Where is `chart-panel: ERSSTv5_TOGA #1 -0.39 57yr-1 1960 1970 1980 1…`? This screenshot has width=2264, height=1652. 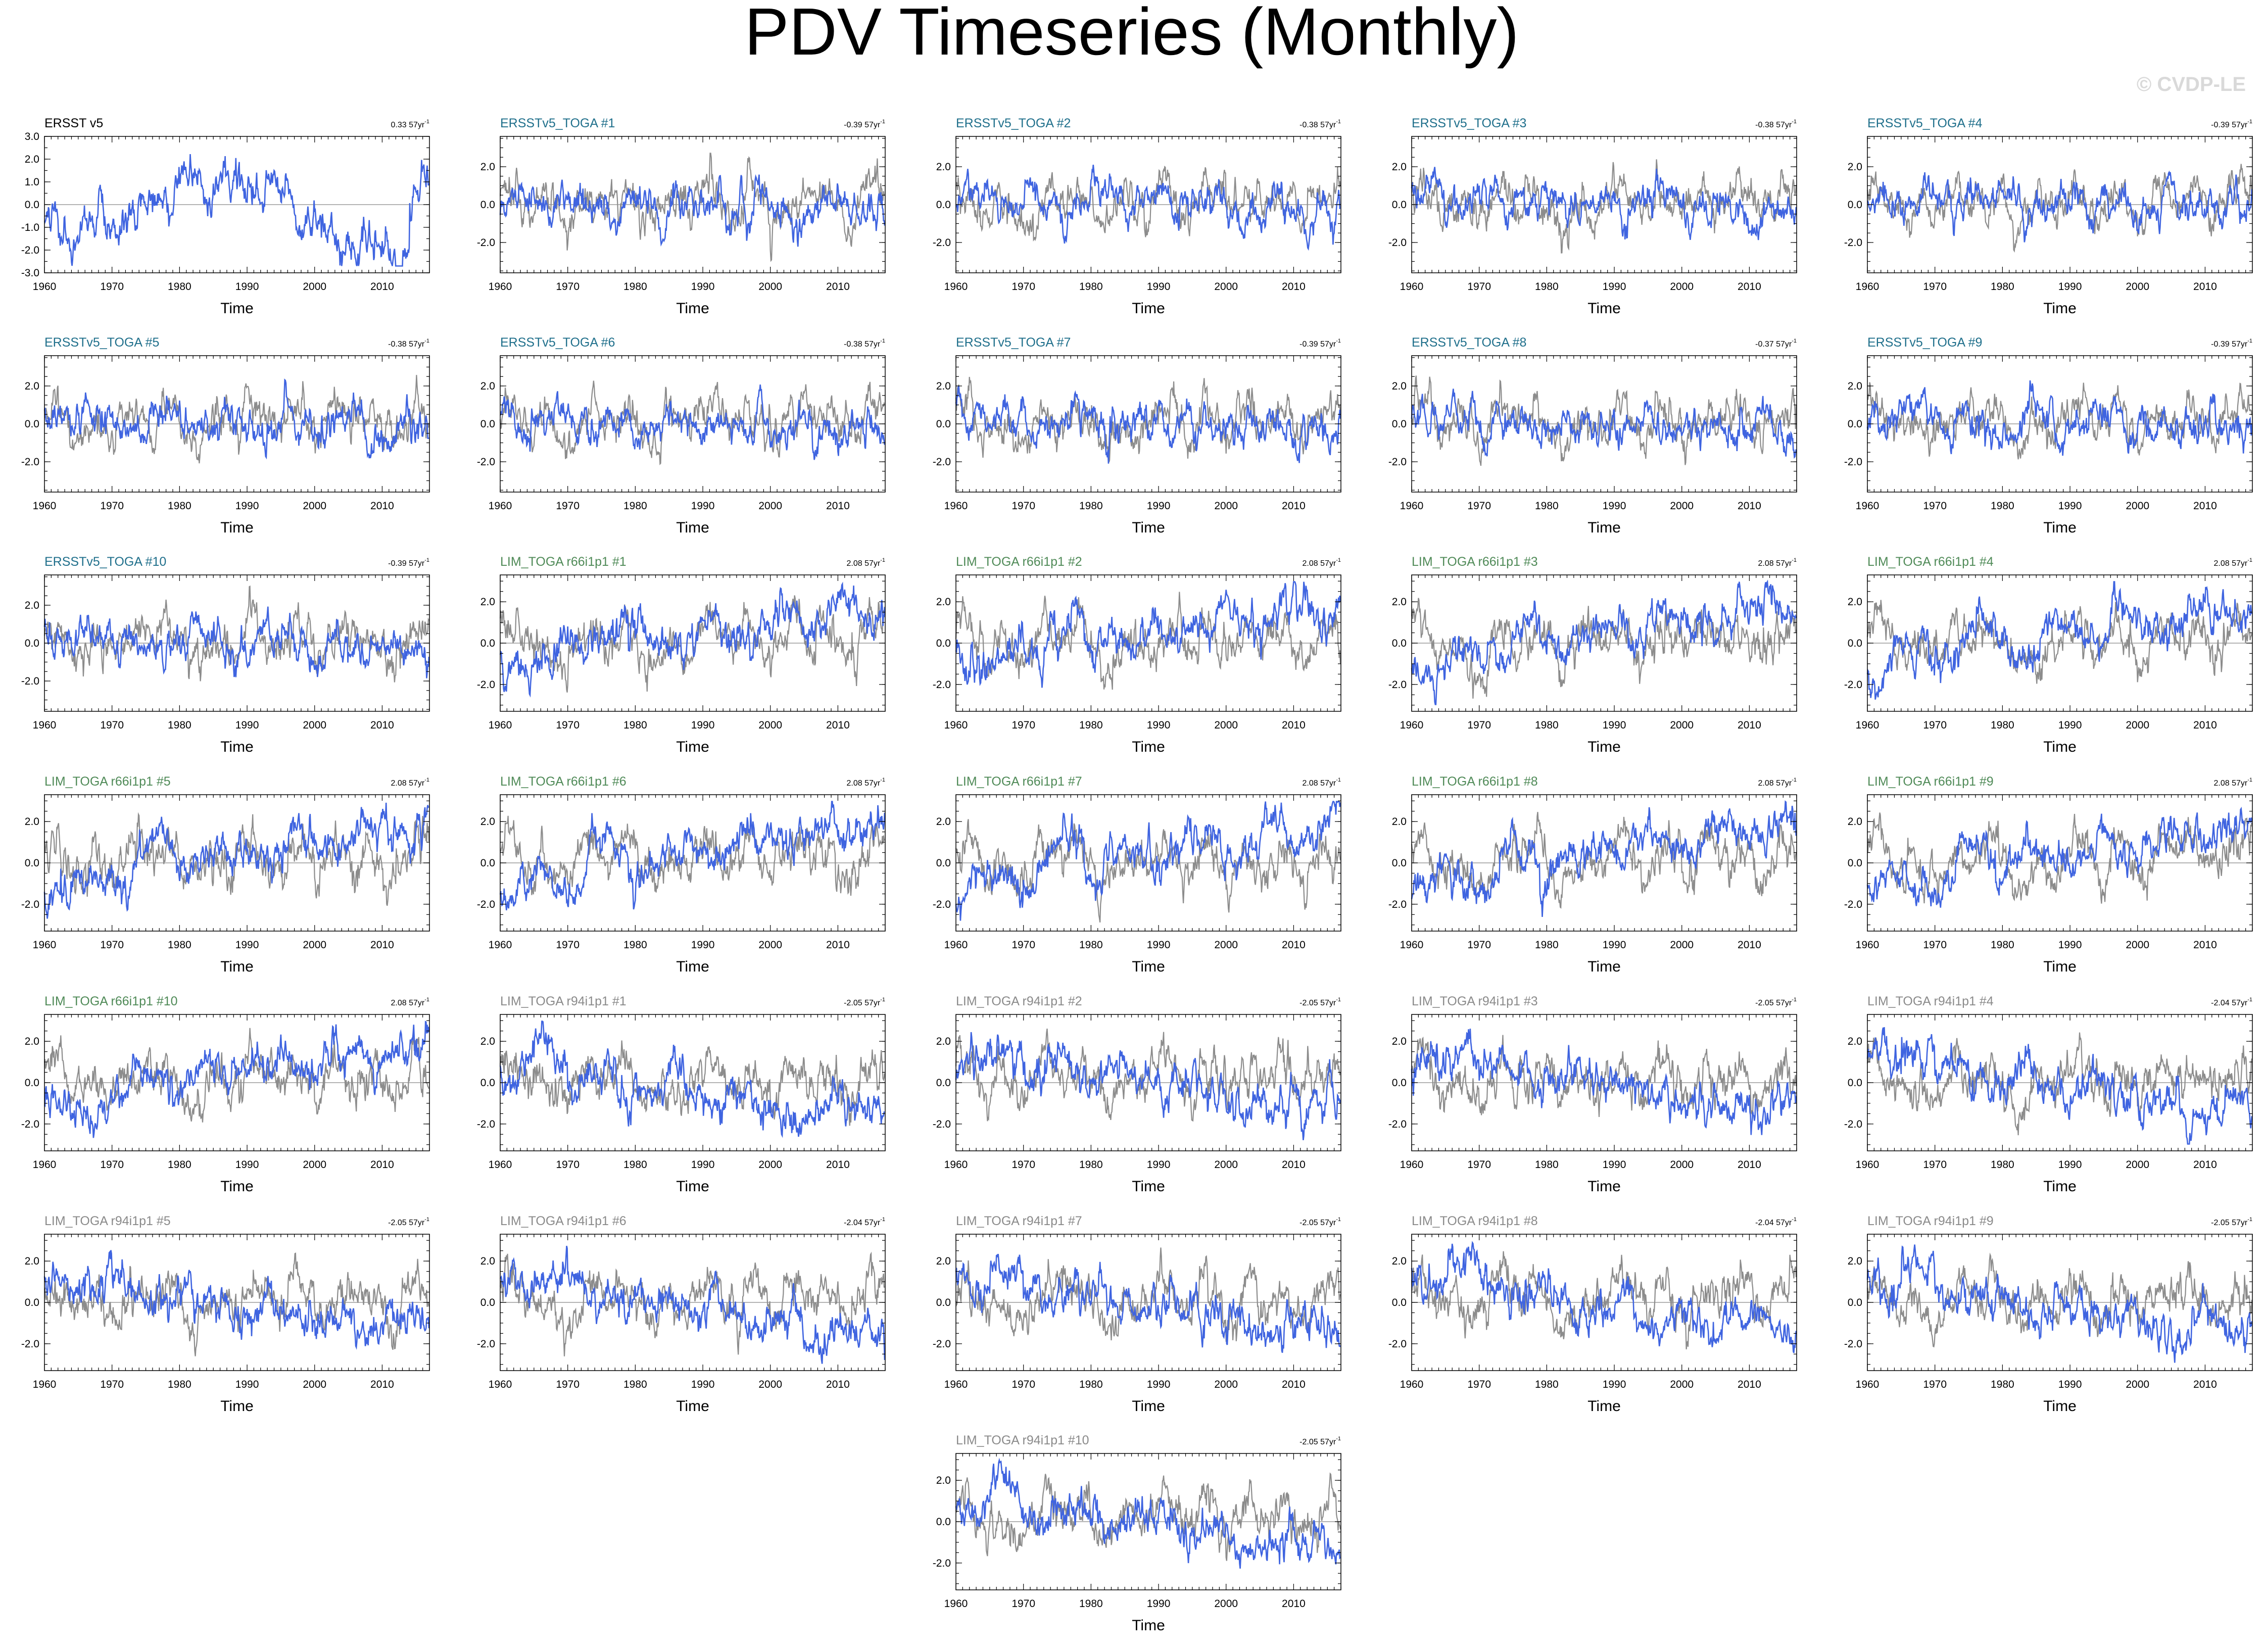 chart-panel: ERSSTv5_TOGA #1 -0.39 57yr-1 1960 1970 1980 1… is located at coordinates (682, 216).